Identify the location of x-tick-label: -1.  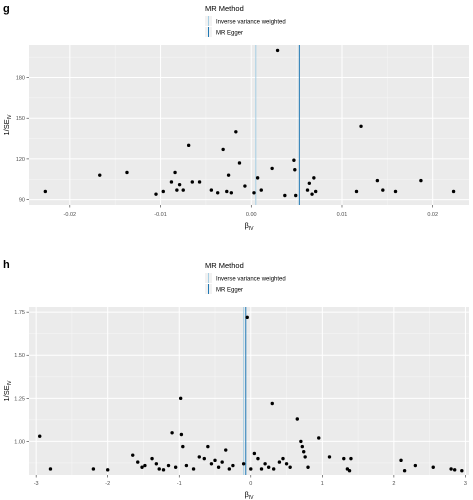
(179, 484).